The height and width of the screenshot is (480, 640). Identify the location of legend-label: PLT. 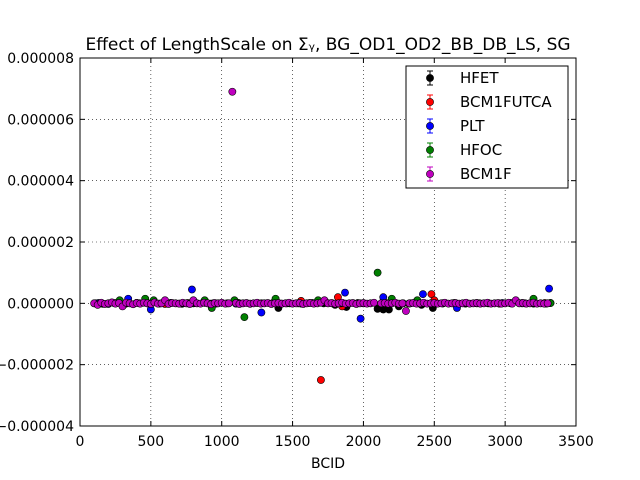
(472, 126).